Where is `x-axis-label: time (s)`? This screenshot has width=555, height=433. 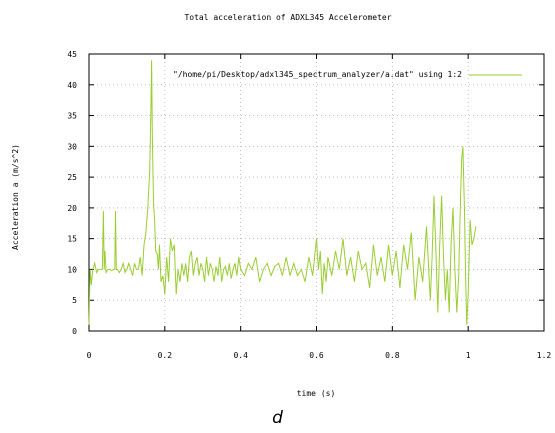
x-axis-label: time (s) is located at coordinates (316, 393).